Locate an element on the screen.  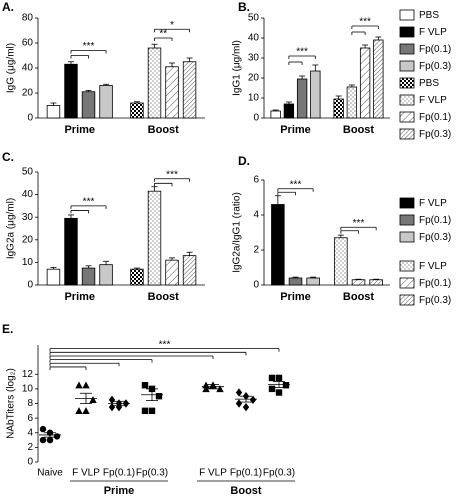
panel-label: C. is located at coordinates (8, 157).